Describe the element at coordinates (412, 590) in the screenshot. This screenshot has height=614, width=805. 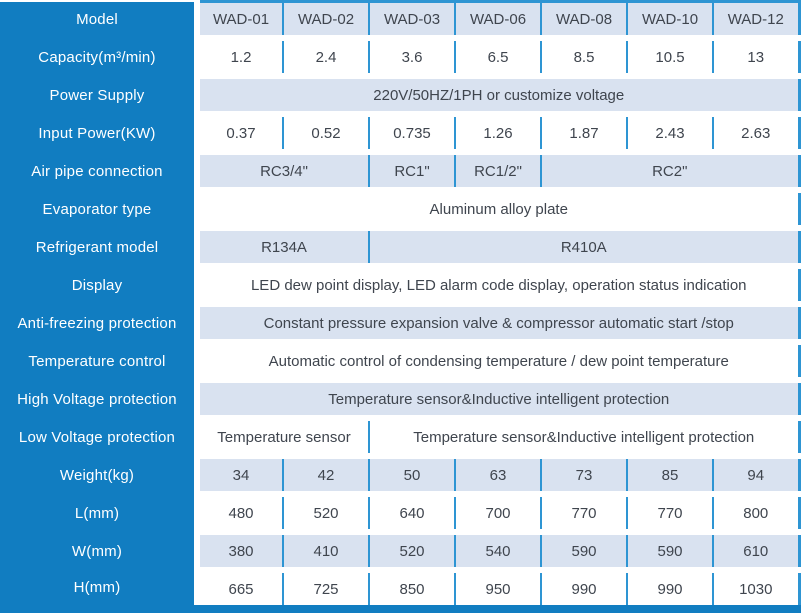
I see `spec-cell: 850` at that location.